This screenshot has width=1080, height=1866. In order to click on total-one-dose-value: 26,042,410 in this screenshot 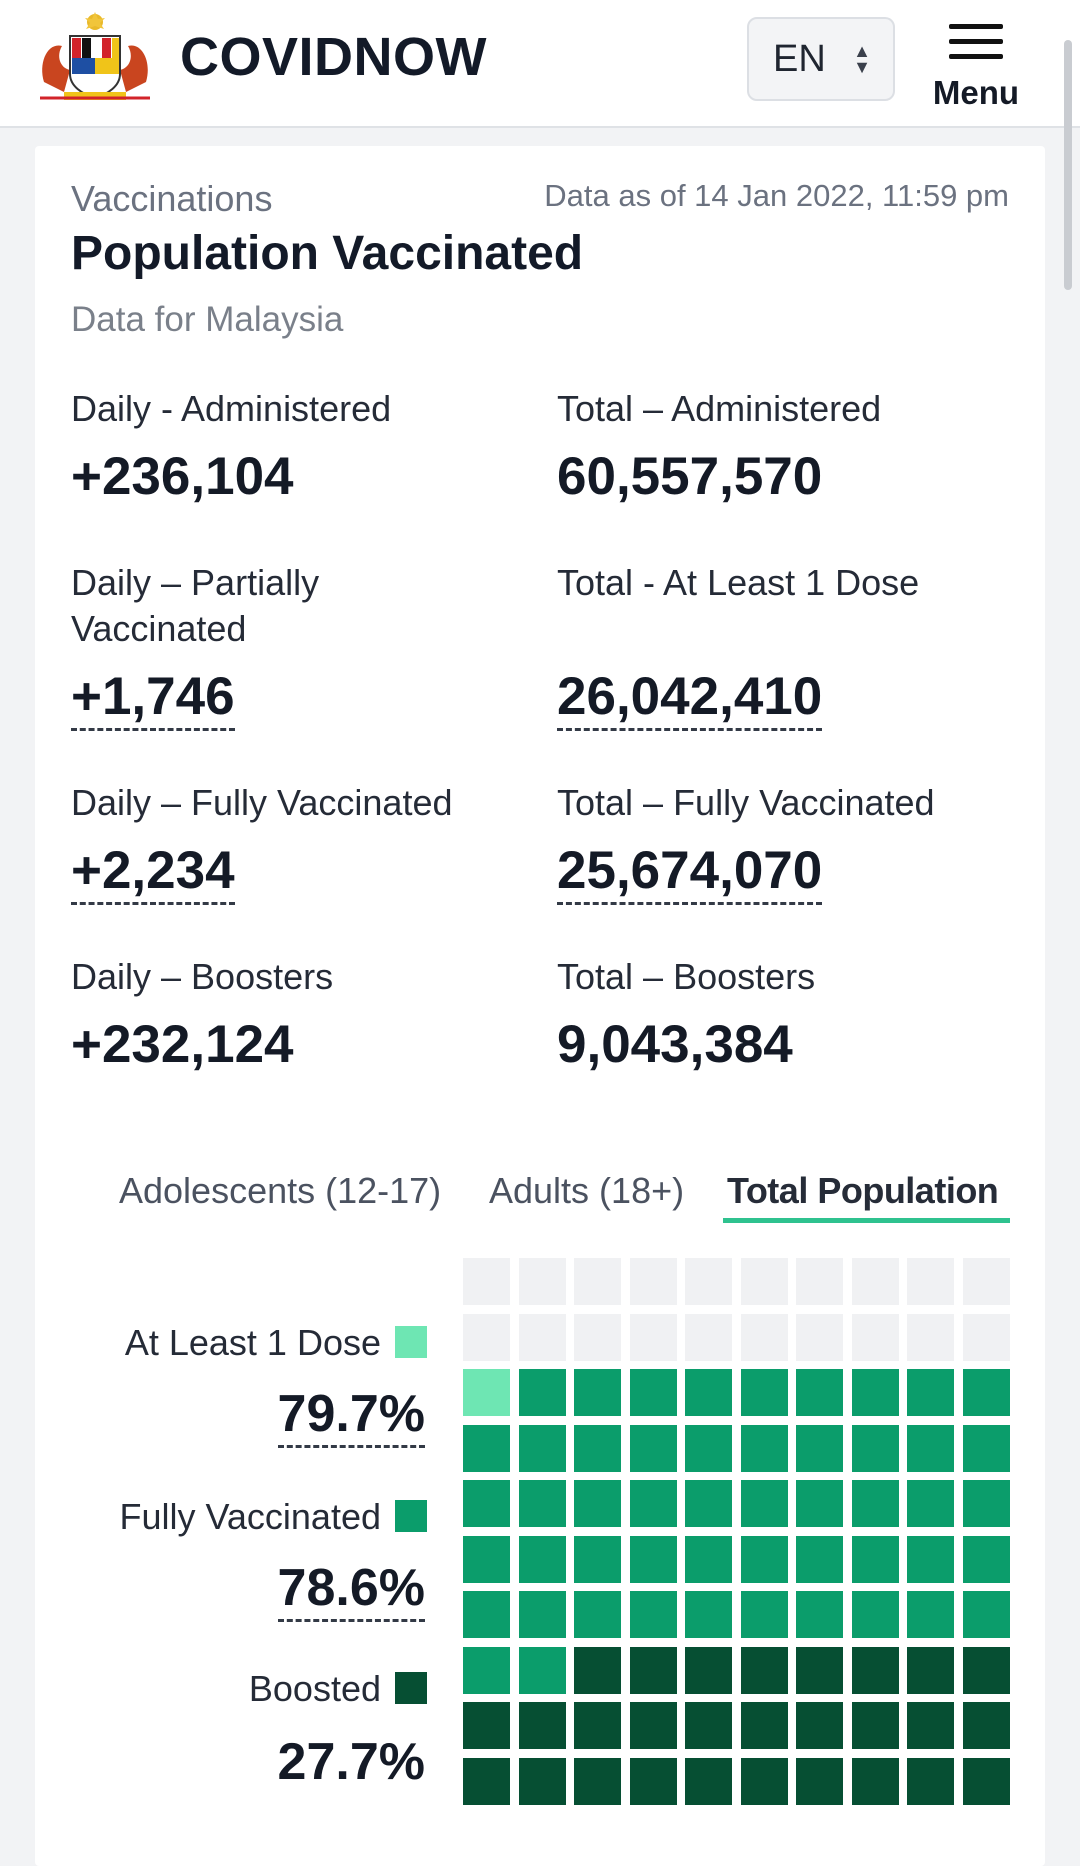, I will do `click(690, 699)`.